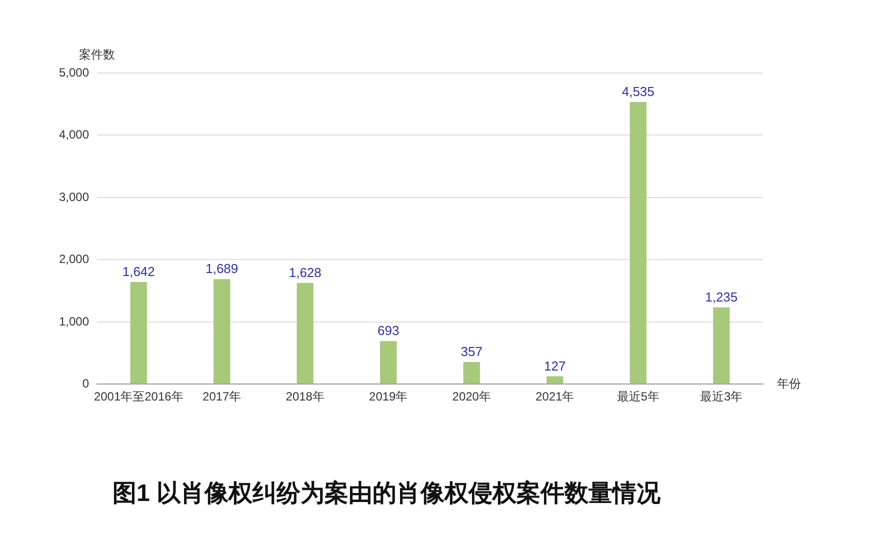  Describe the element at coordinates (138, 272) in the screenshot. I see `data-label: 1,642` at that location.